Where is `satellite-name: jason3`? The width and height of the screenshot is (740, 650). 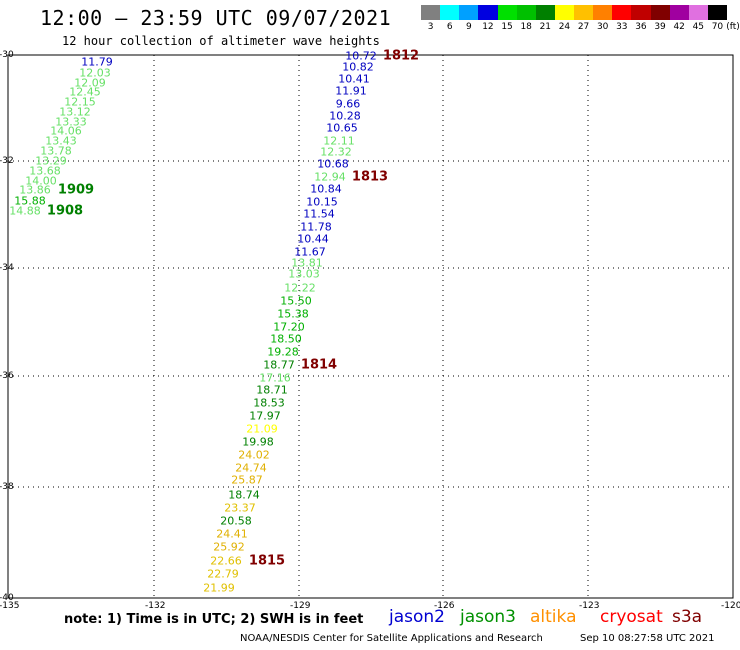
satellite-name: jason3 is located at coordinates (488, 617).